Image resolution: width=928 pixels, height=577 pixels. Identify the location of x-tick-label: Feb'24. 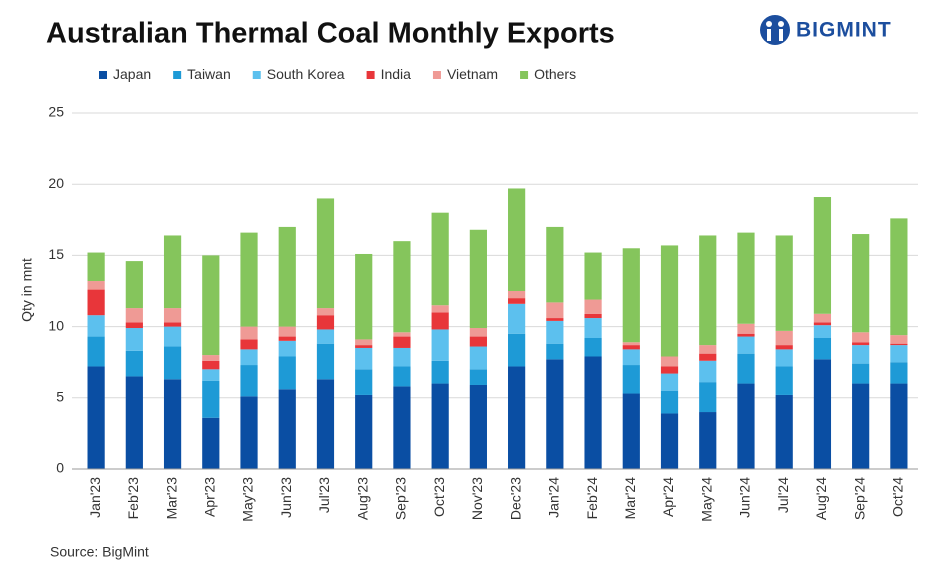
(592, 498).